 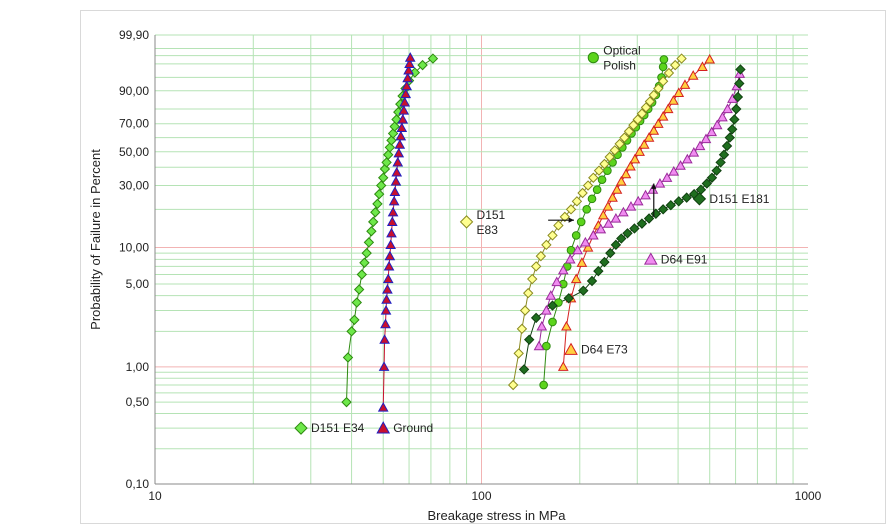 What do you see at coordinates (571, 348) in the screenshot?
I see `legend-marker-d64-e73` at bounding box center [571, 348].